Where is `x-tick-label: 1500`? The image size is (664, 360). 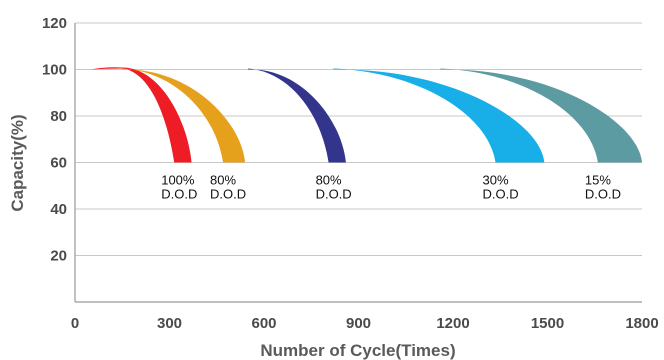
x-tick-label: 1500 is located at coordinates (547, 323).